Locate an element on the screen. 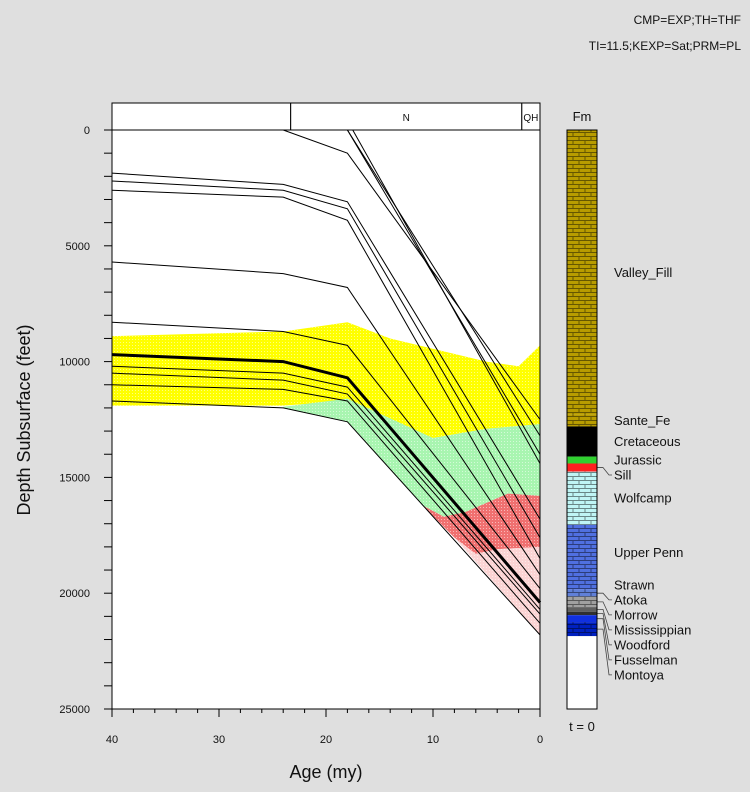  yellow-zone-texture is located at coordinates (326, 380).